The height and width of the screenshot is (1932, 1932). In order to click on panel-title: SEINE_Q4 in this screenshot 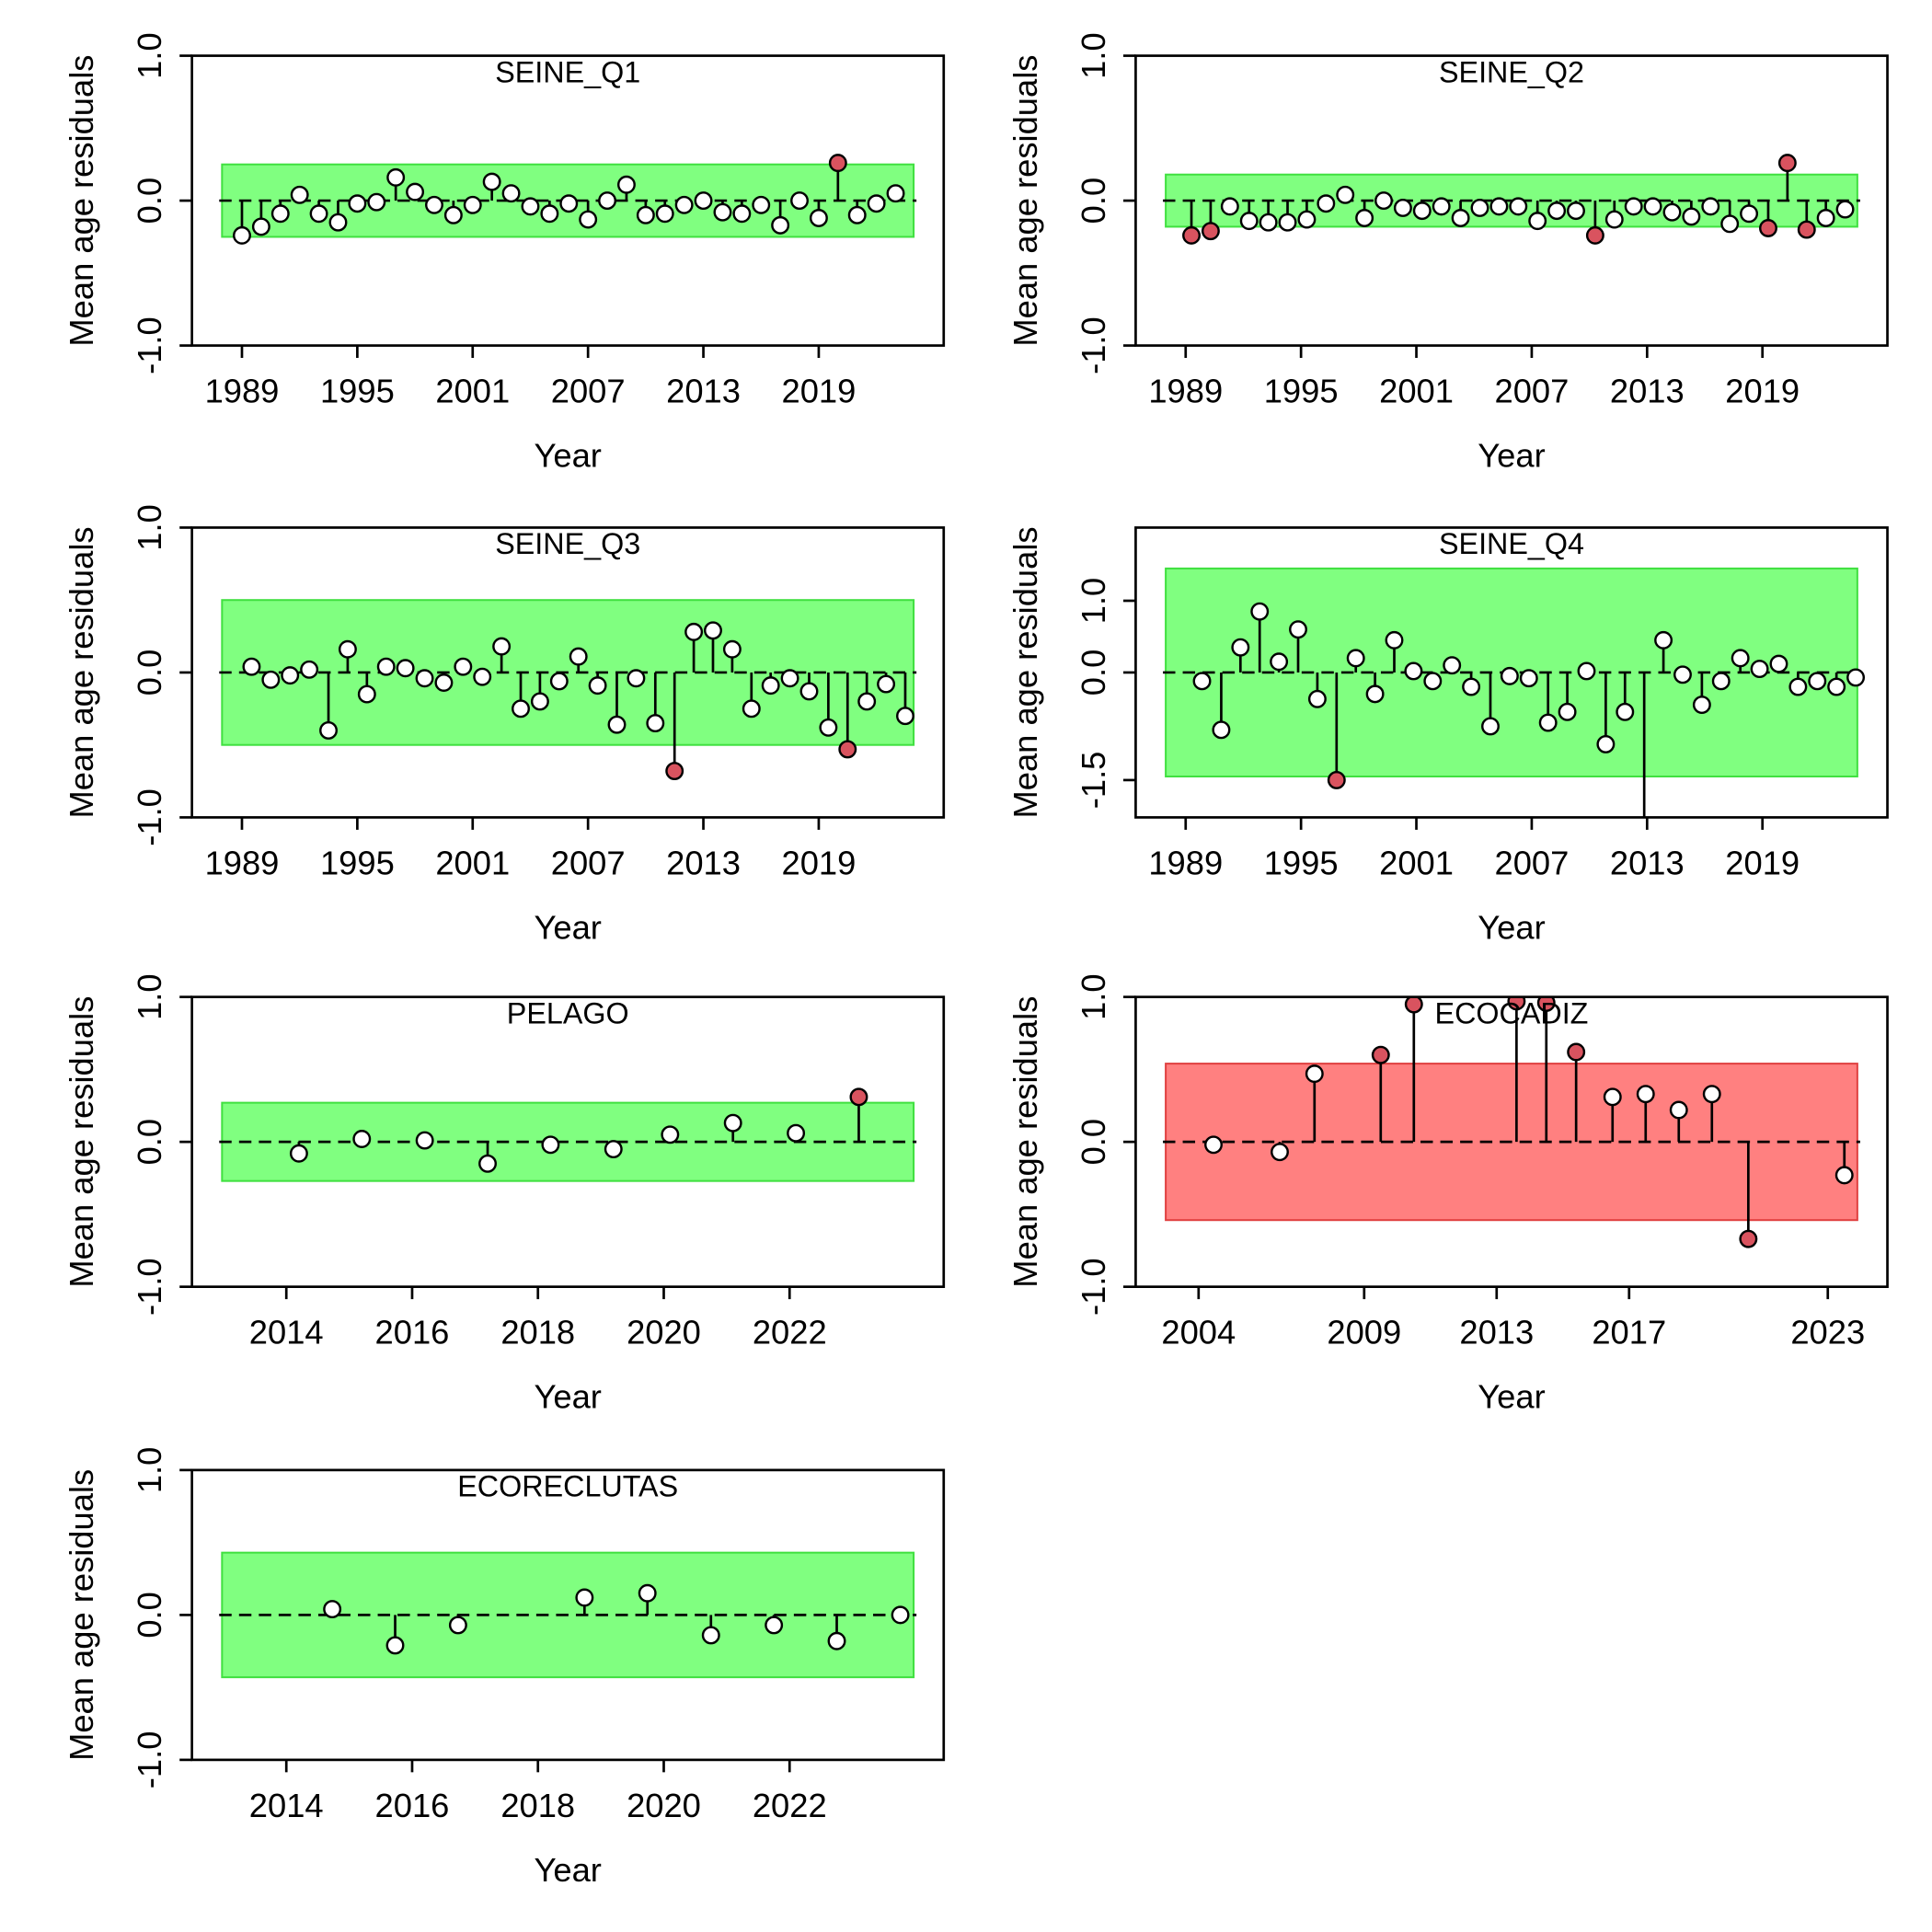, I will do `click(1511, 543)`.